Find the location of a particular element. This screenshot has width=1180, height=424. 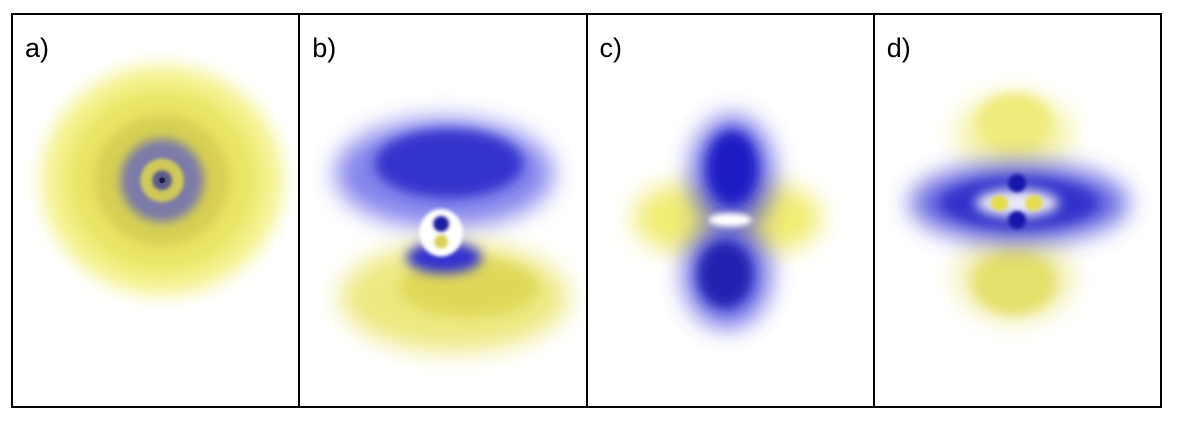

orbital-image-a is located at coordinates (162, 180).